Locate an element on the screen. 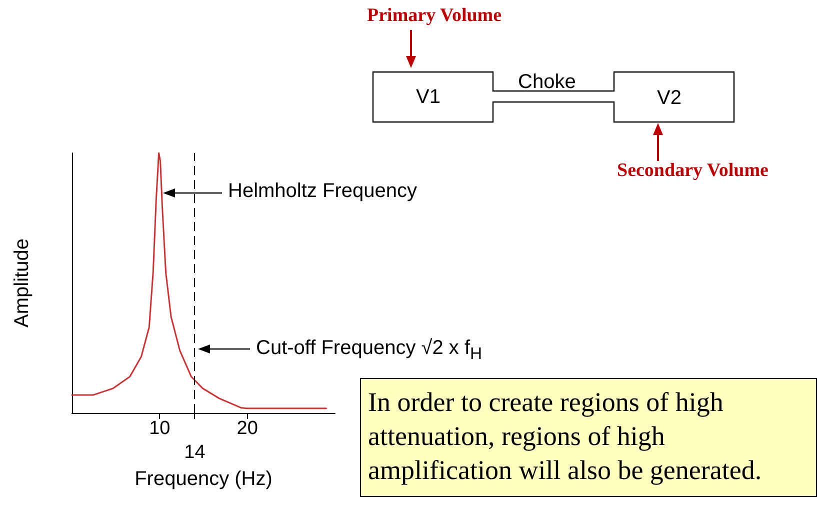  y-axis-title: Amplitude is located at coordinates (22, 283).